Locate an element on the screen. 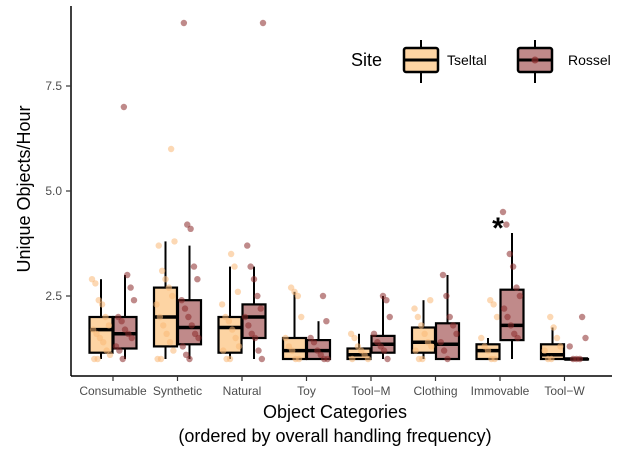  x-axis-title-line2: (ordered by overall handling frequency) is located at coordinates (334, 436).